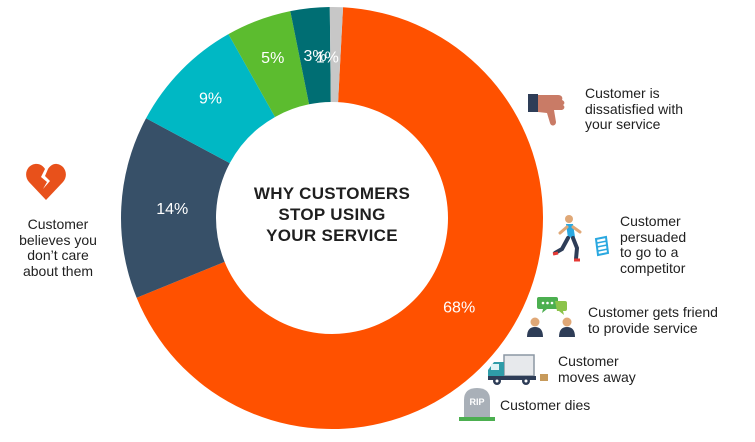 The width and height of the screenshot is (755, 442). I want to click on caption-line: don’t care, so click(58, 255).